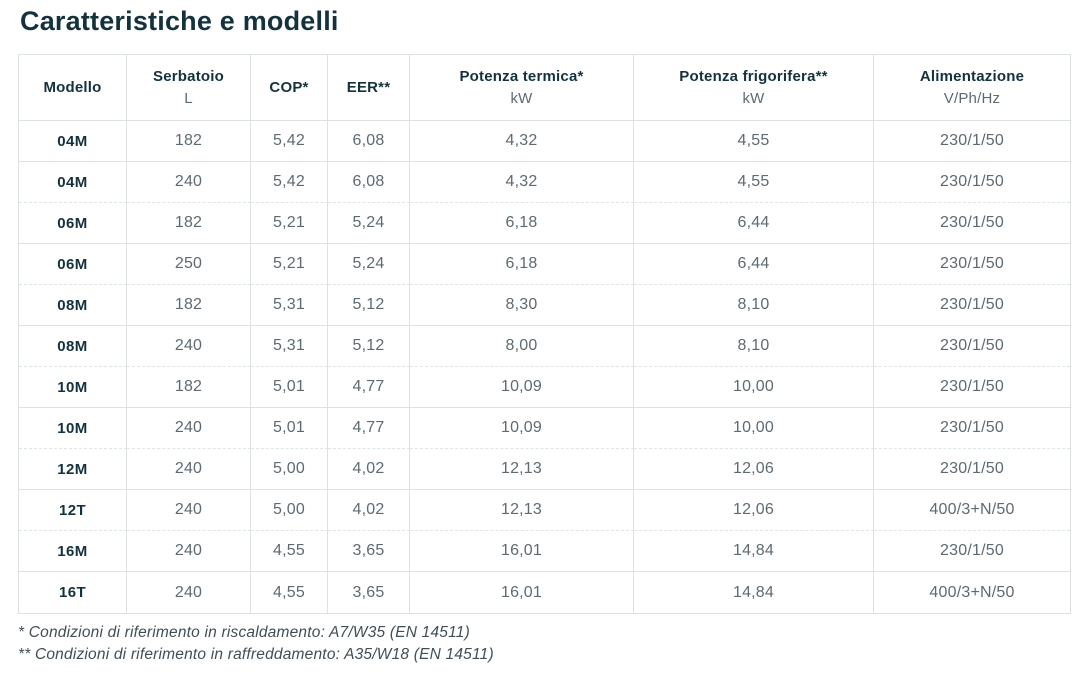  What do you see at coordinates (73, 469) in the screenshot?
I see `model-cell: 12M` at bounding box center [73, 469].